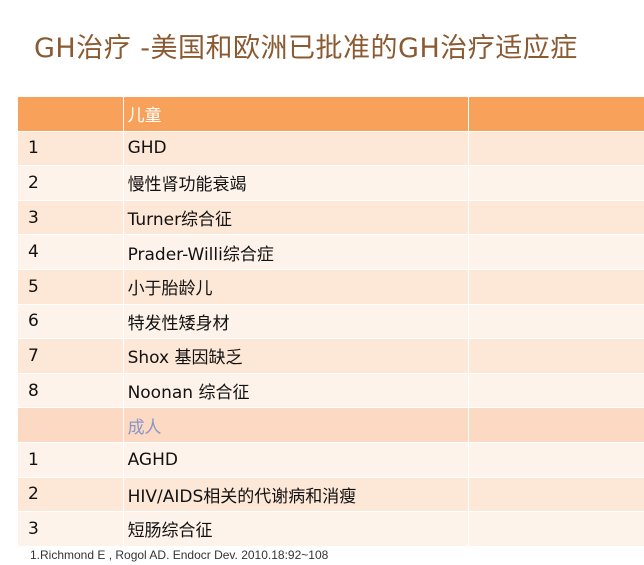 The width and height of the screenshot is (644, 565). What do you see at coordinates (331, 287) in the screenshot?
I see `table-row: 5 小于胎龄儿` at bounding box center [331, 287].